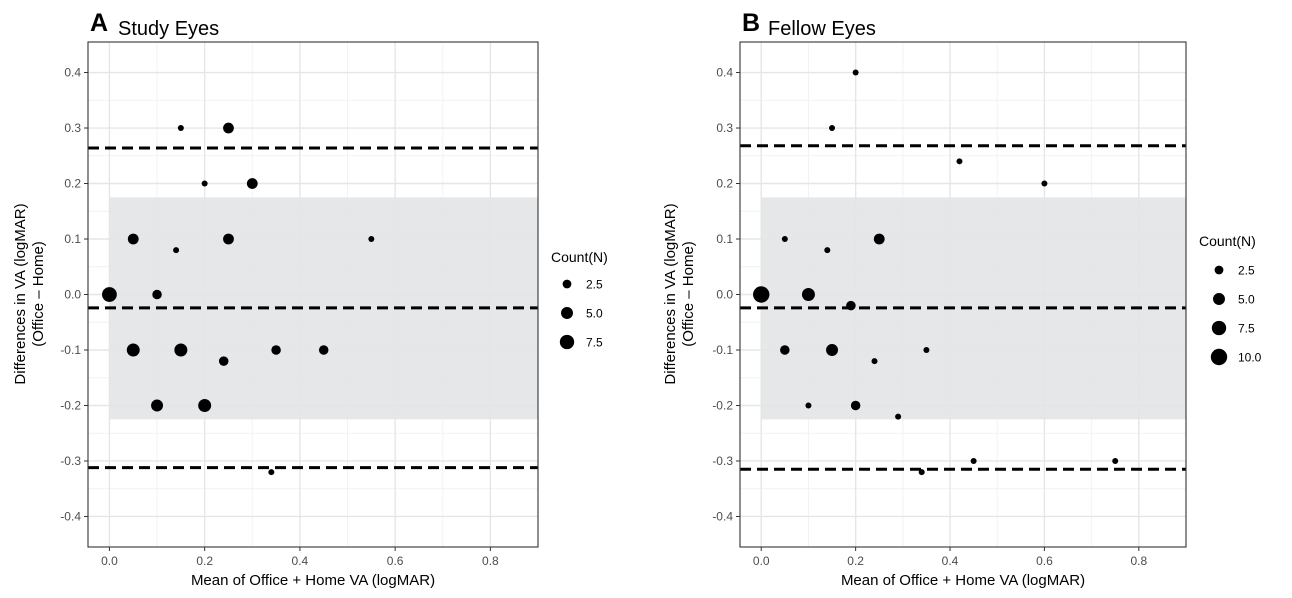 This screenshot has width=1292, height=598. Describe the element at coordinates (20, 293) in the screenshot. I see `y-axis-label-line1: Differences in VA (logMAR)` at that location.